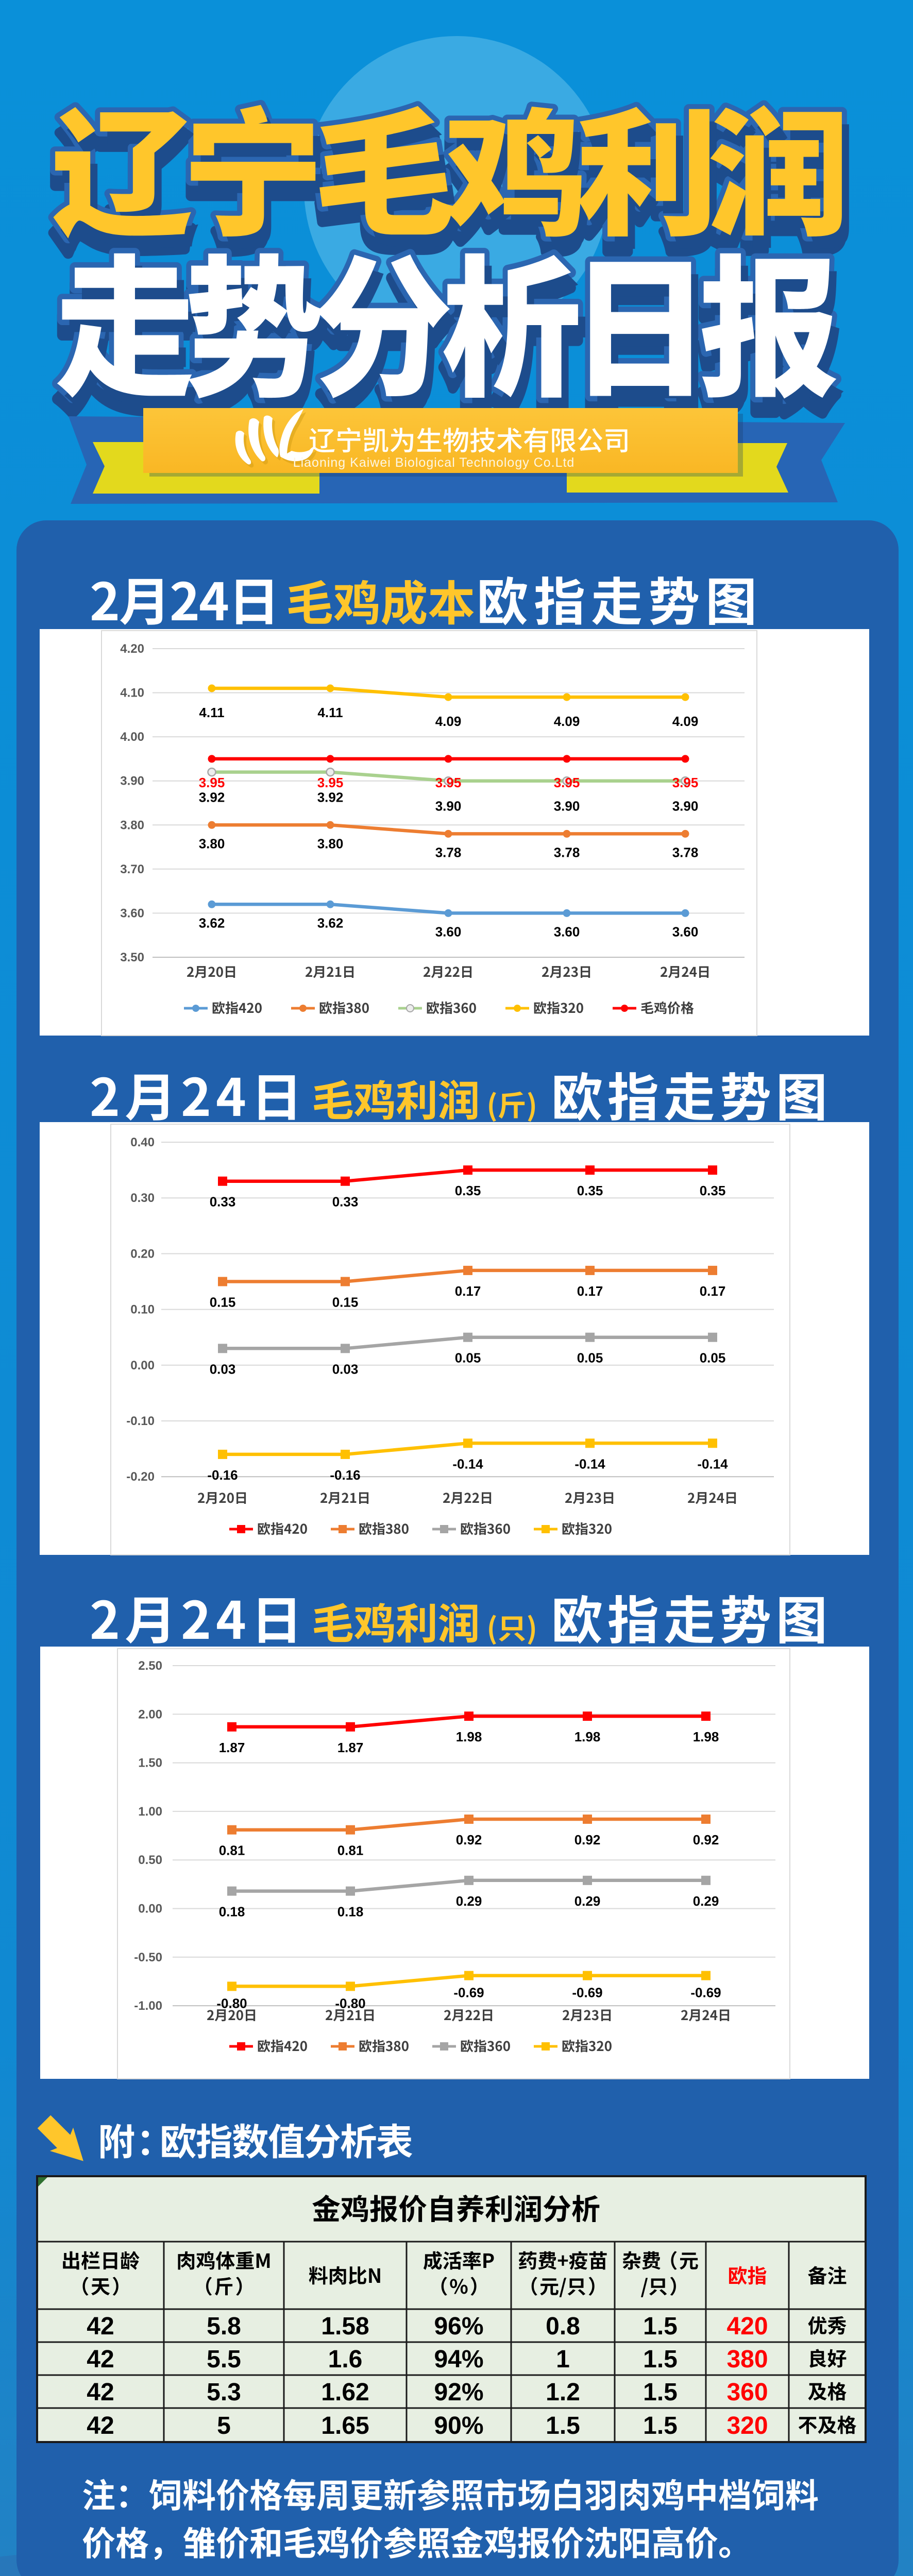 This screenshot has width=913, height=2576. I want to click on svg-text: 1.62, so click(345, 2392).